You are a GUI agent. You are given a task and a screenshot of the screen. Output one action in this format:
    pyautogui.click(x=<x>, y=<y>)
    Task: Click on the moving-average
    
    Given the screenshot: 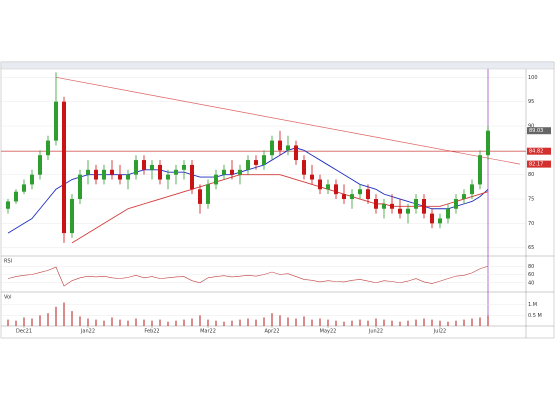 What is the action you would take?
    pyautogui.click(x=280, y=209)
    